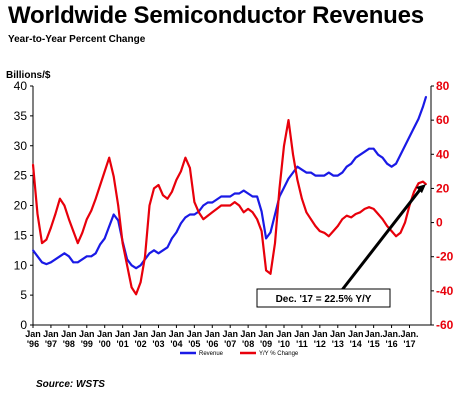 This screenshot has width=463, height=401. What do you see at coordinates (445, 291) in the screenshot?
I see `right-tick-label: -40` at bounding box center [445, 291].